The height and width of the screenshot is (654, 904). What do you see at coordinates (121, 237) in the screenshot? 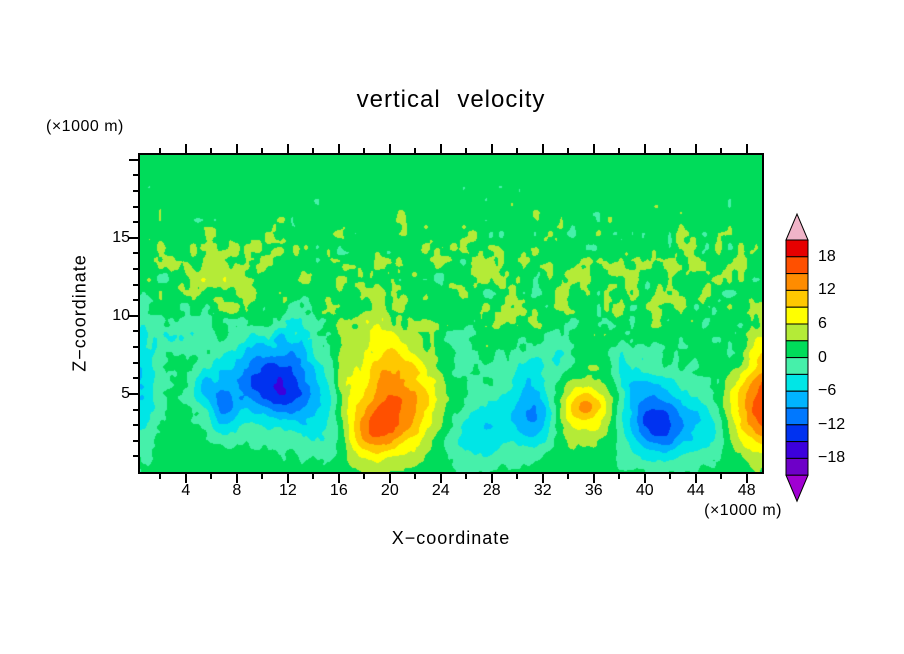
I see `z-tick-label: 15` at bounding box center [121, 237].